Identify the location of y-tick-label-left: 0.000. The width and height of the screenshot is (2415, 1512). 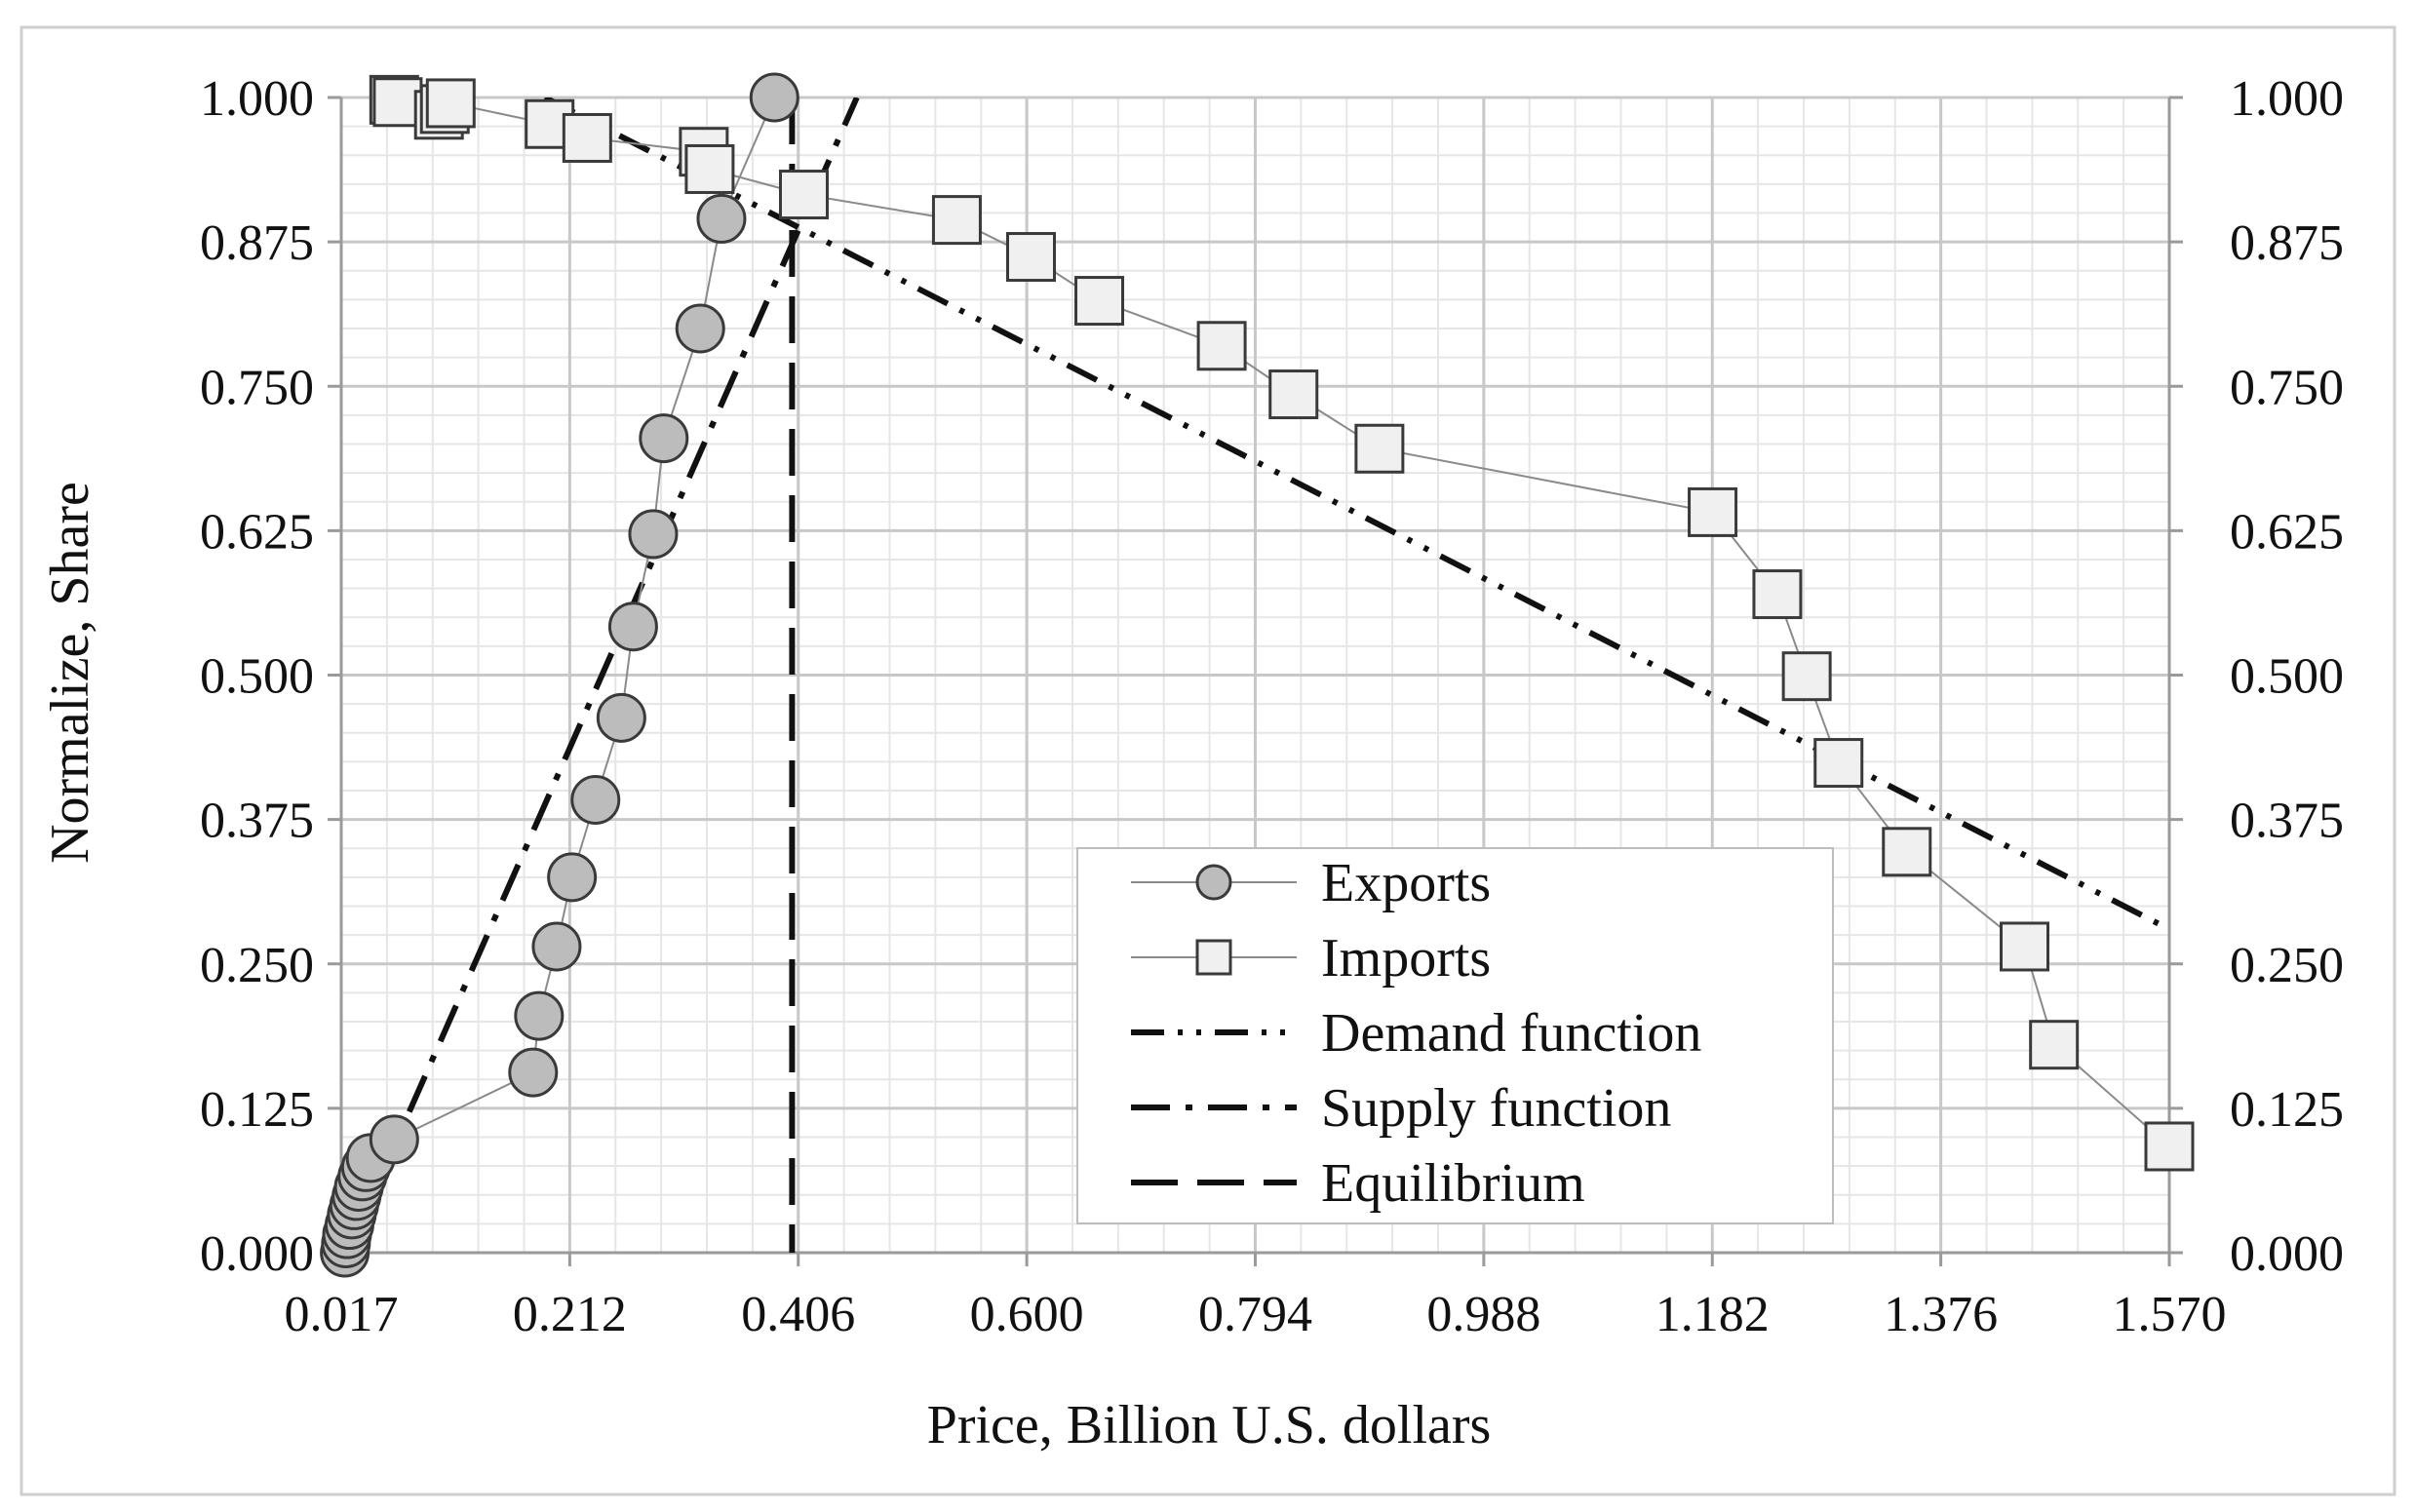
(257, 1254).